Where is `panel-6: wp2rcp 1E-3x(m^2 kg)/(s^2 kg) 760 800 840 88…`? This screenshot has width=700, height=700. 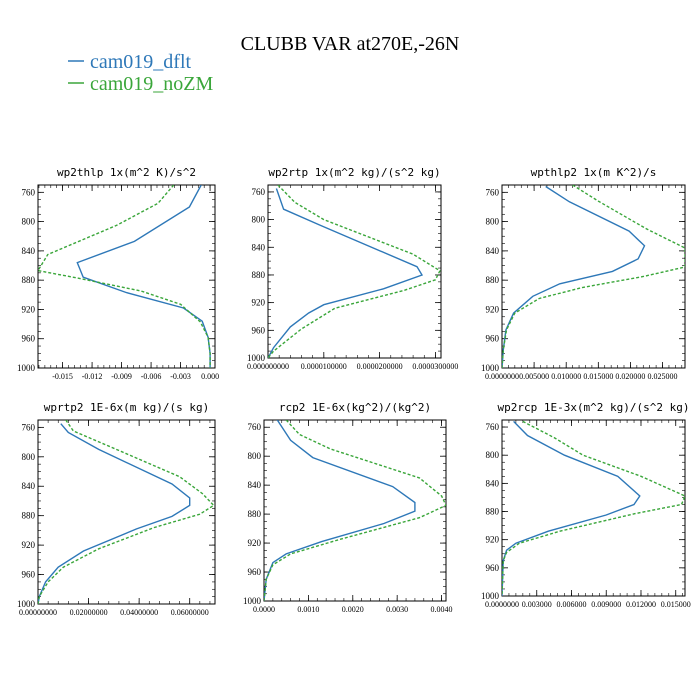
panel-6: wp2rcp 1E-3x(m^2 kg)/(s^2 kg) 760 800 840 88… is located at coordinates (586, 505).